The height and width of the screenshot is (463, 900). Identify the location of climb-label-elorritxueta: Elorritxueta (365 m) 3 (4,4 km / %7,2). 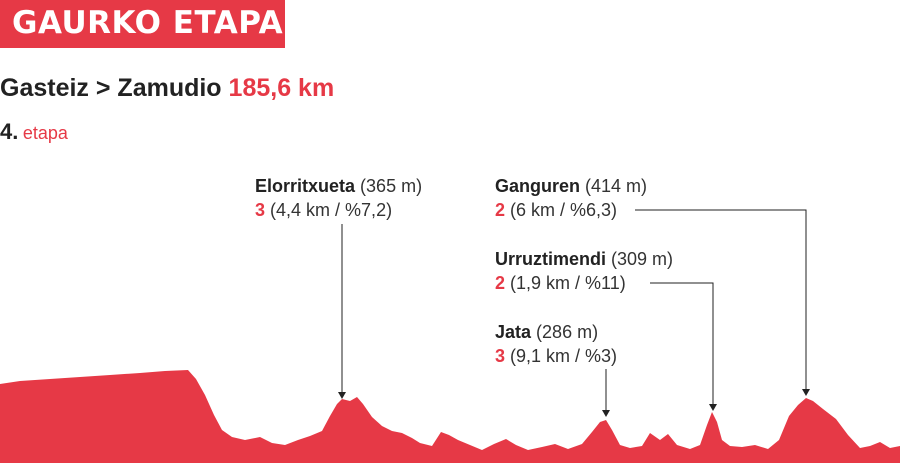
(338, 198).